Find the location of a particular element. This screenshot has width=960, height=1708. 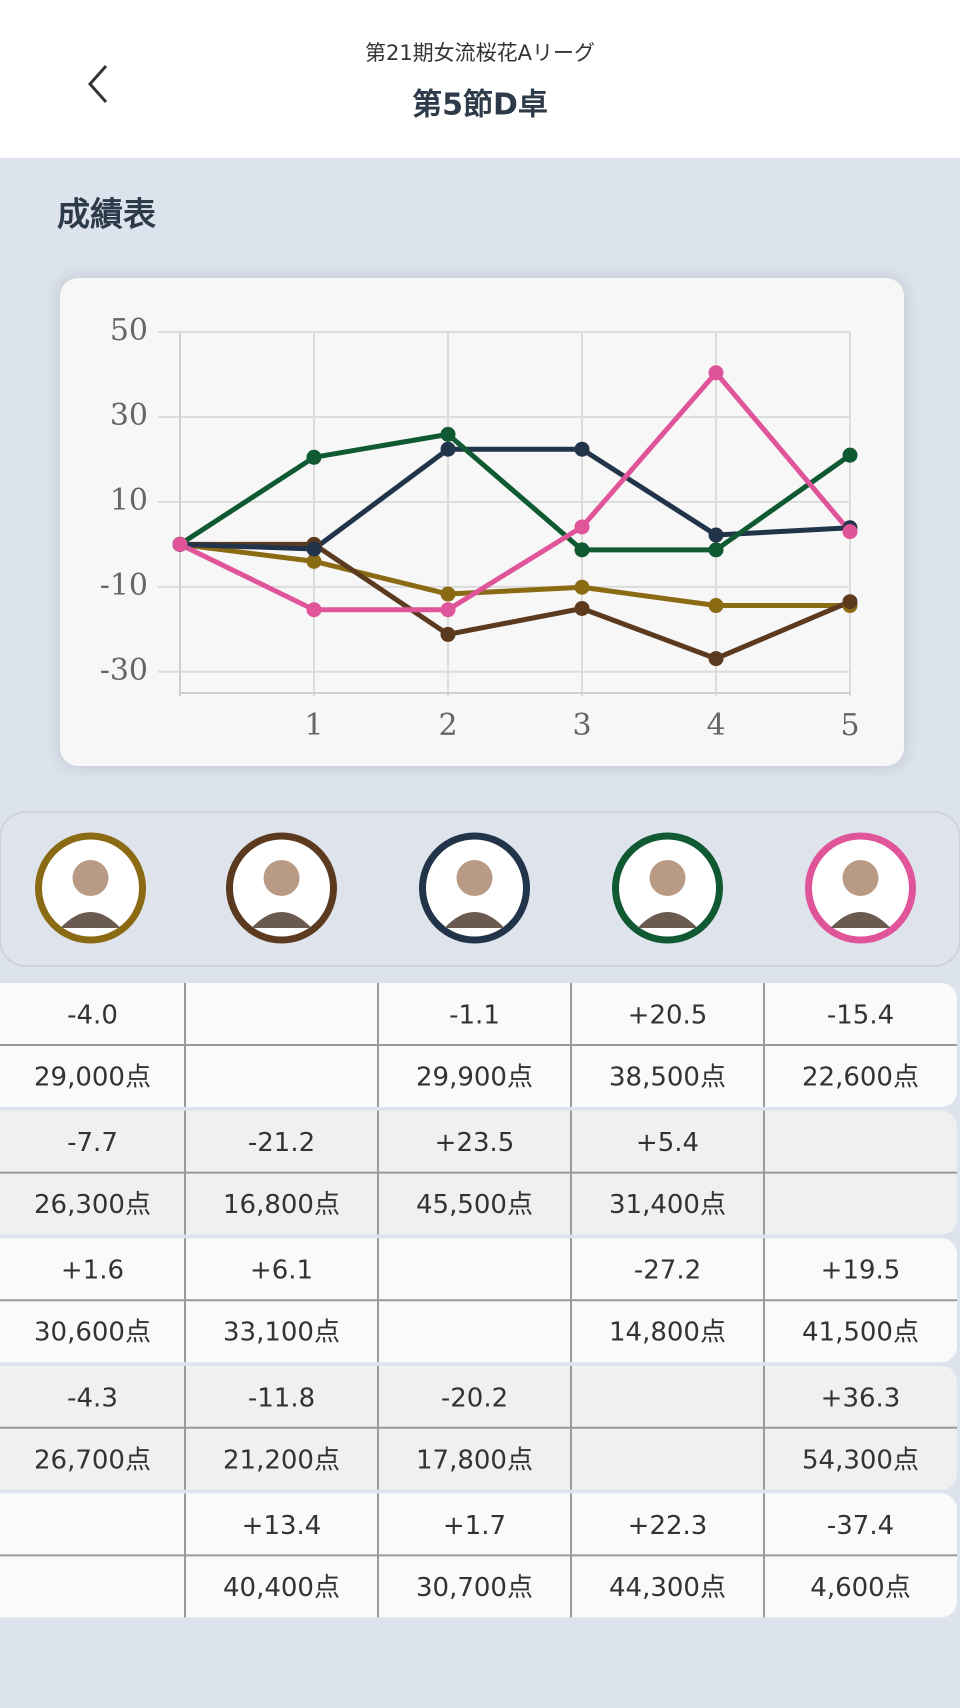

points: 30,700点 is located at coordinates (474, 1588).